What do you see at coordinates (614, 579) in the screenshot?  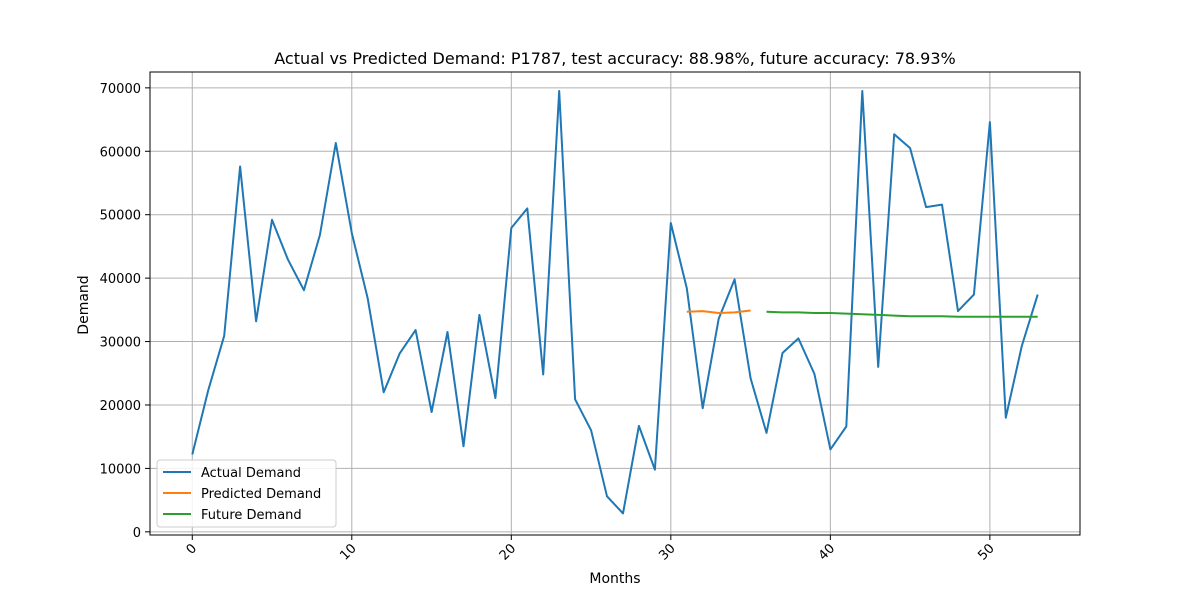 I see `x-axis-label: Months` at bounding box center [614, 579].